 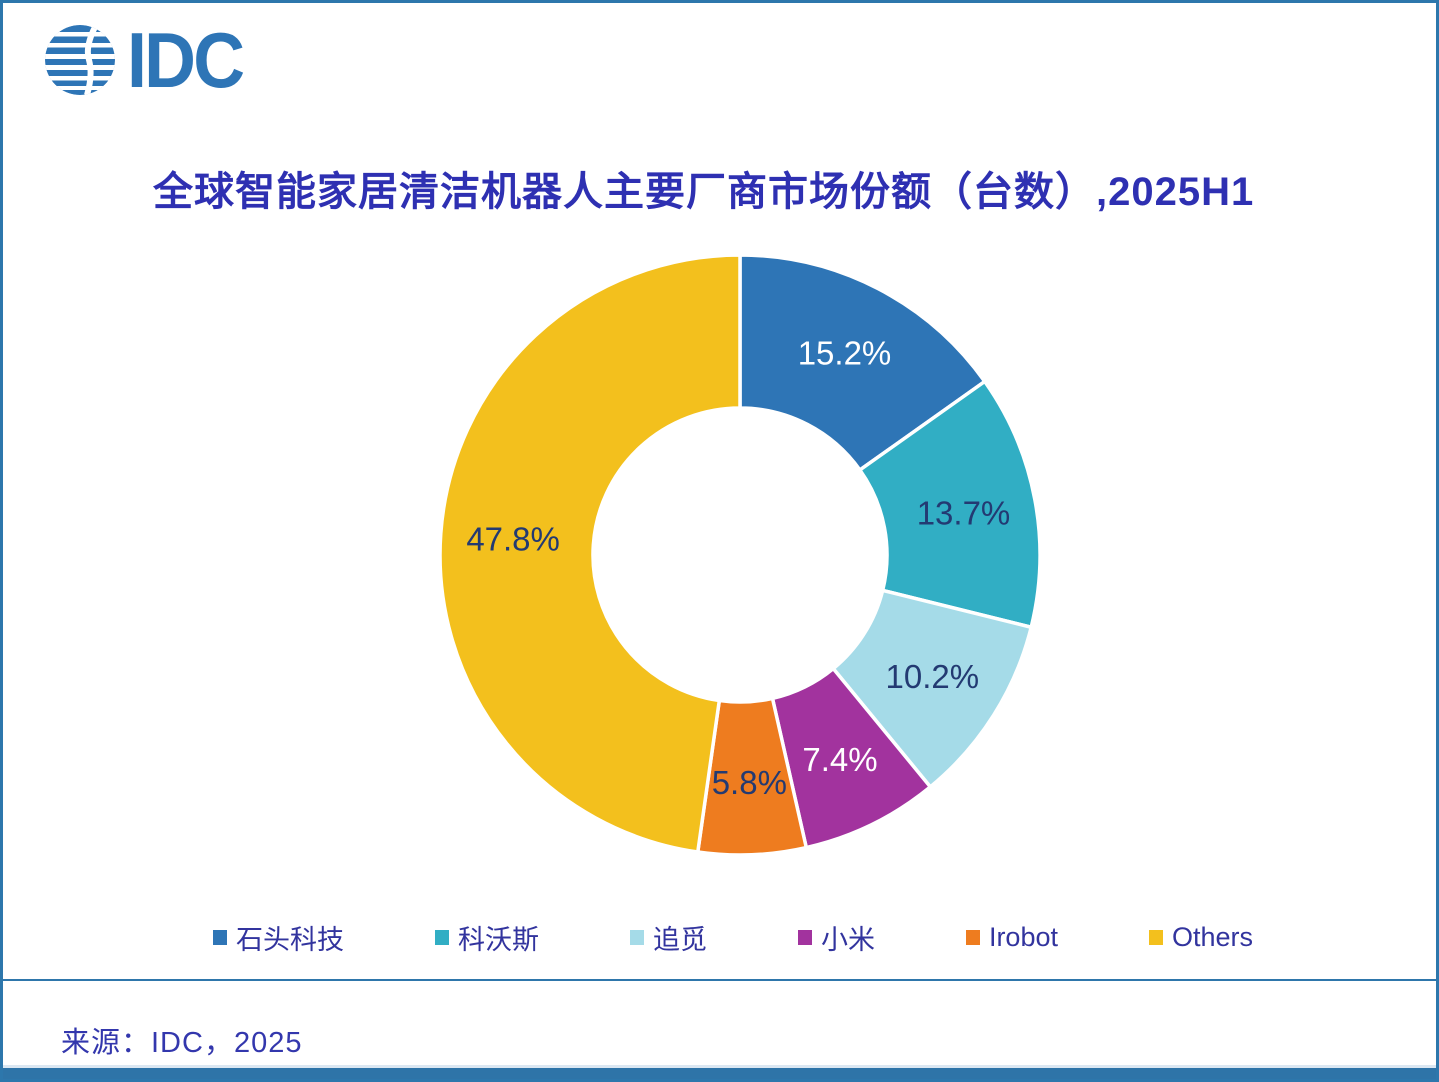 I want to click on legend-item-2: 追觅, so click(x=668, y=937).